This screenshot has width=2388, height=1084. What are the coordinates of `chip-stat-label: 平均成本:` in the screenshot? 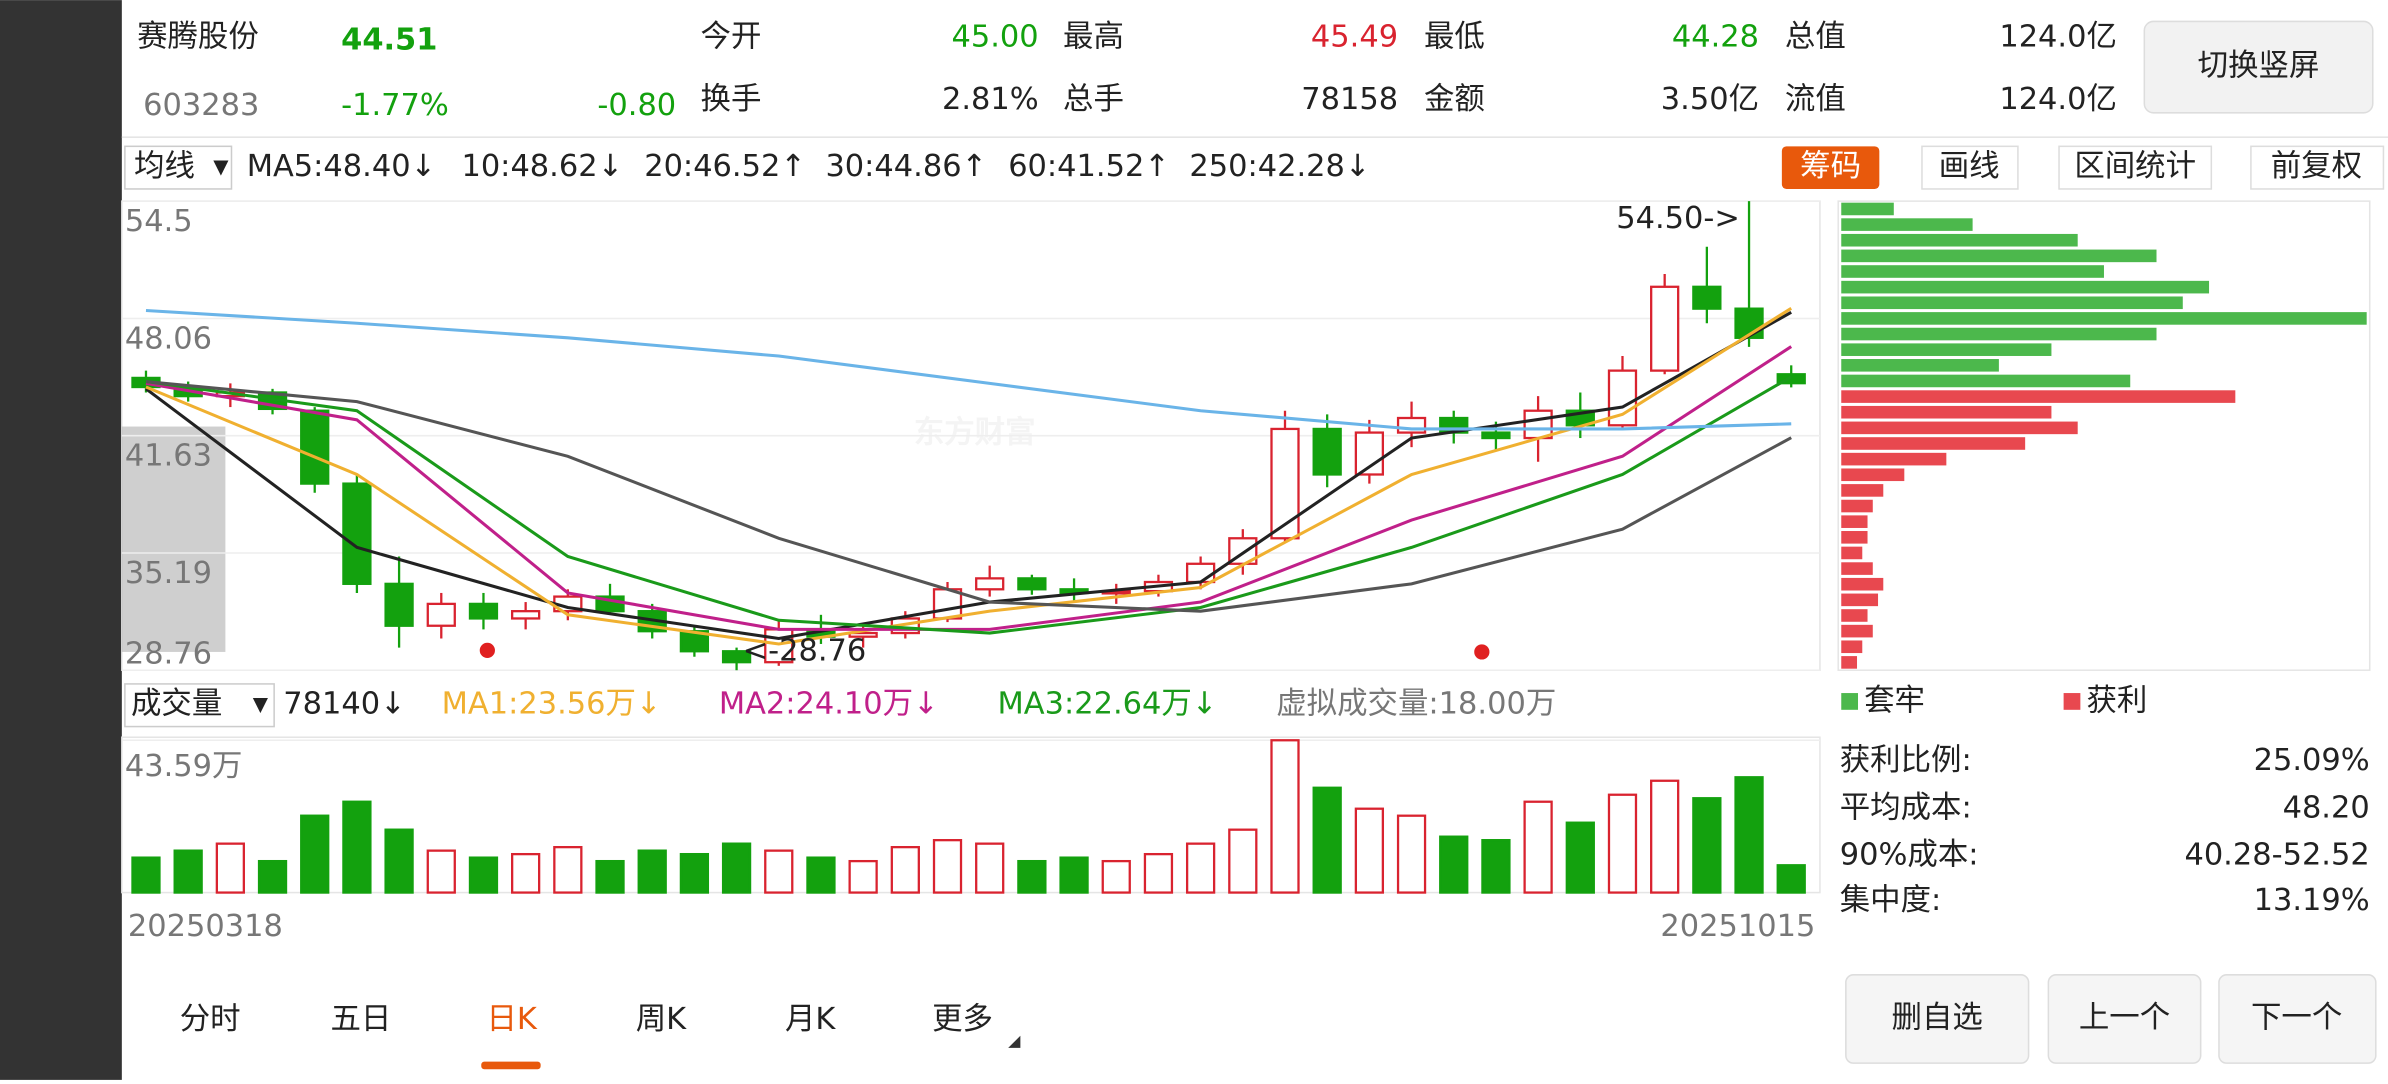 It's located at (1906, 807).